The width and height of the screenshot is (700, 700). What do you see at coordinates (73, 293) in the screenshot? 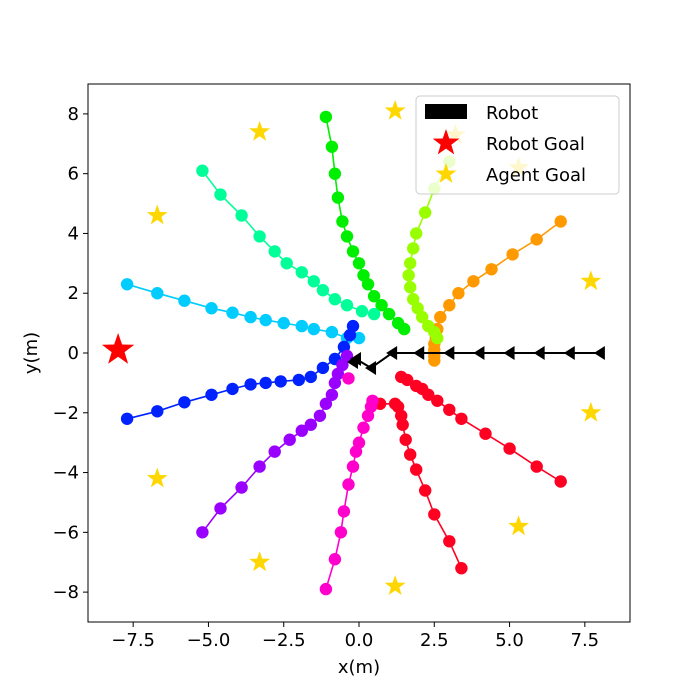
I see `y-tick-label: 2` at bounding box center [73, 293].